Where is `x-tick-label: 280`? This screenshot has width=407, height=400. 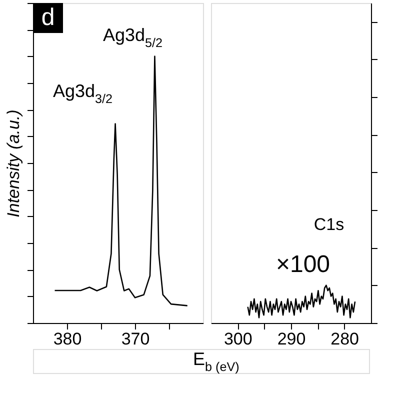 x-tick-label: 280 is located at coordinates (345, 339).